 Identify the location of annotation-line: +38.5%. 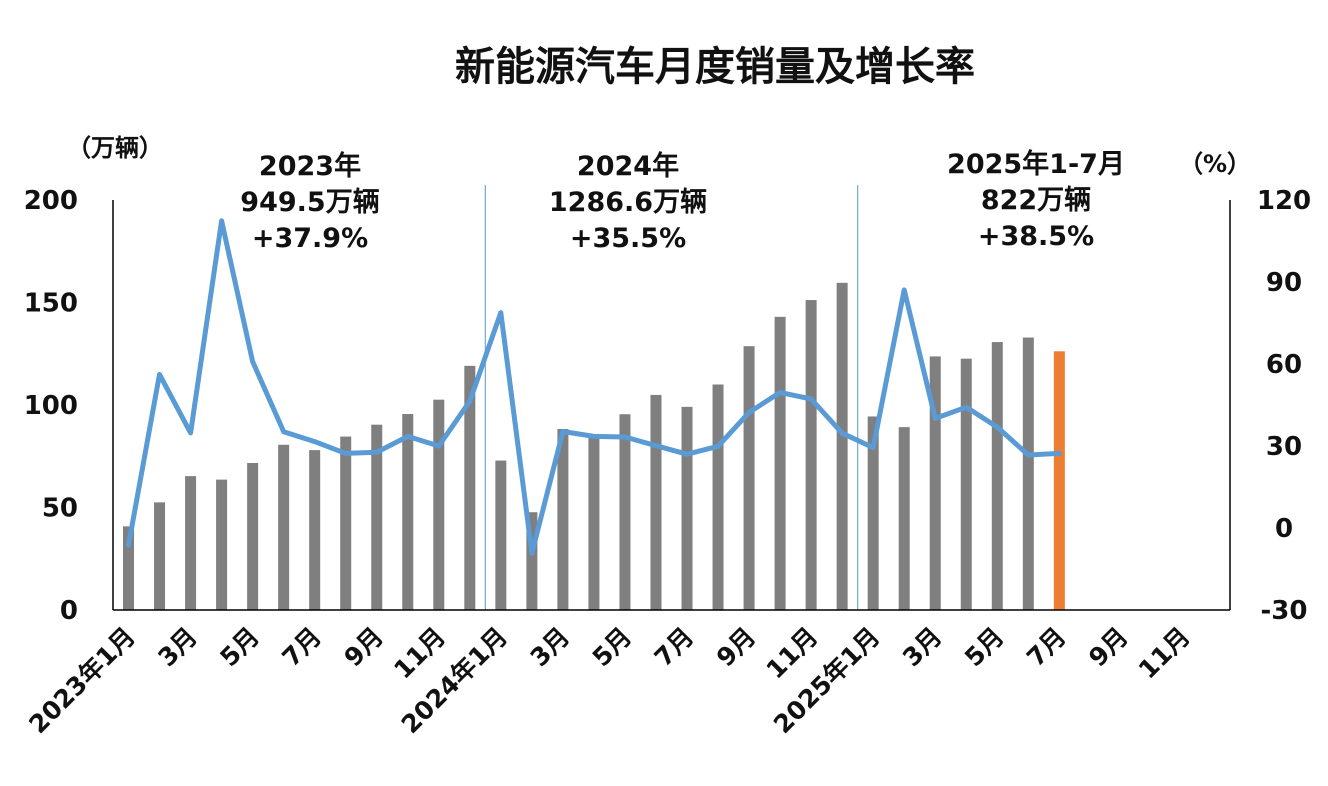
(1036, 236).